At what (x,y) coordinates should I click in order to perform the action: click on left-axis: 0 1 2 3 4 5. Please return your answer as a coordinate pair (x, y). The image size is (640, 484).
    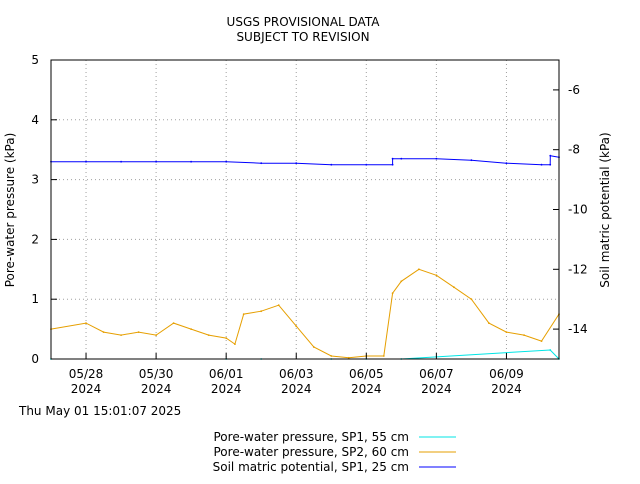
    Looking at the image, I should click on (44, 209).